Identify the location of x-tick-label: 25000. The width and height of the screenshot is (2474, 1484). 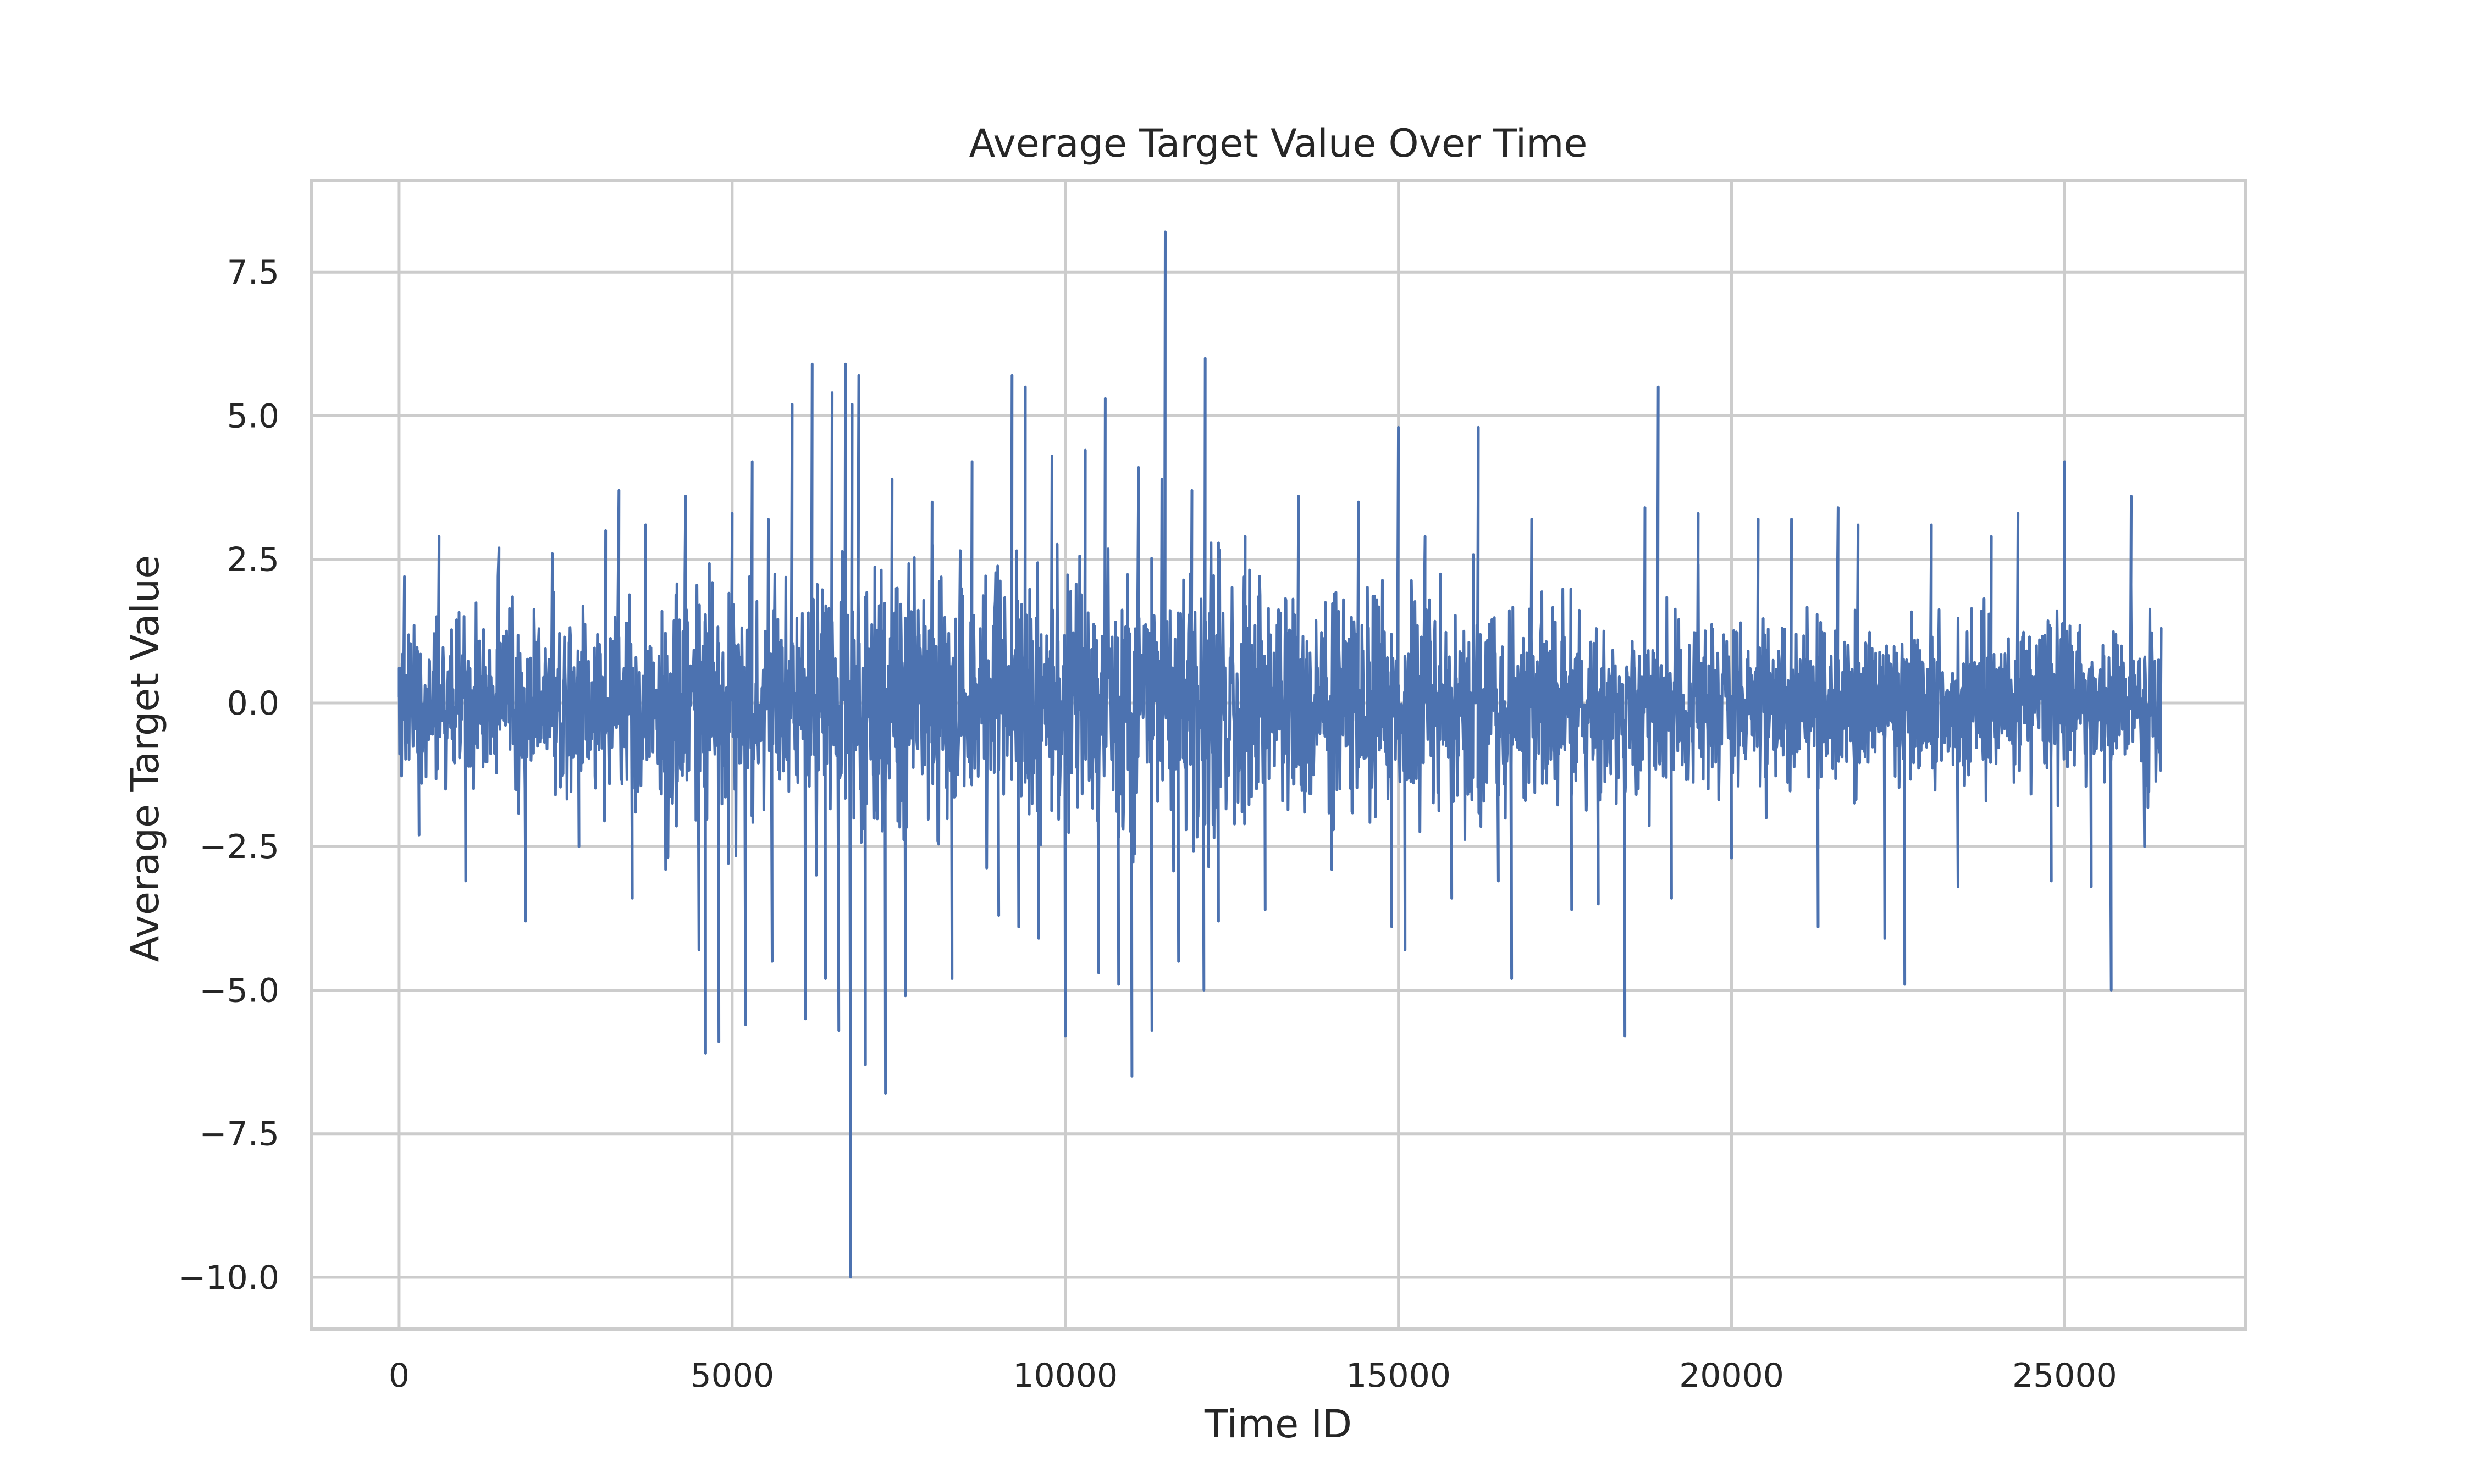
(2064, 1375).